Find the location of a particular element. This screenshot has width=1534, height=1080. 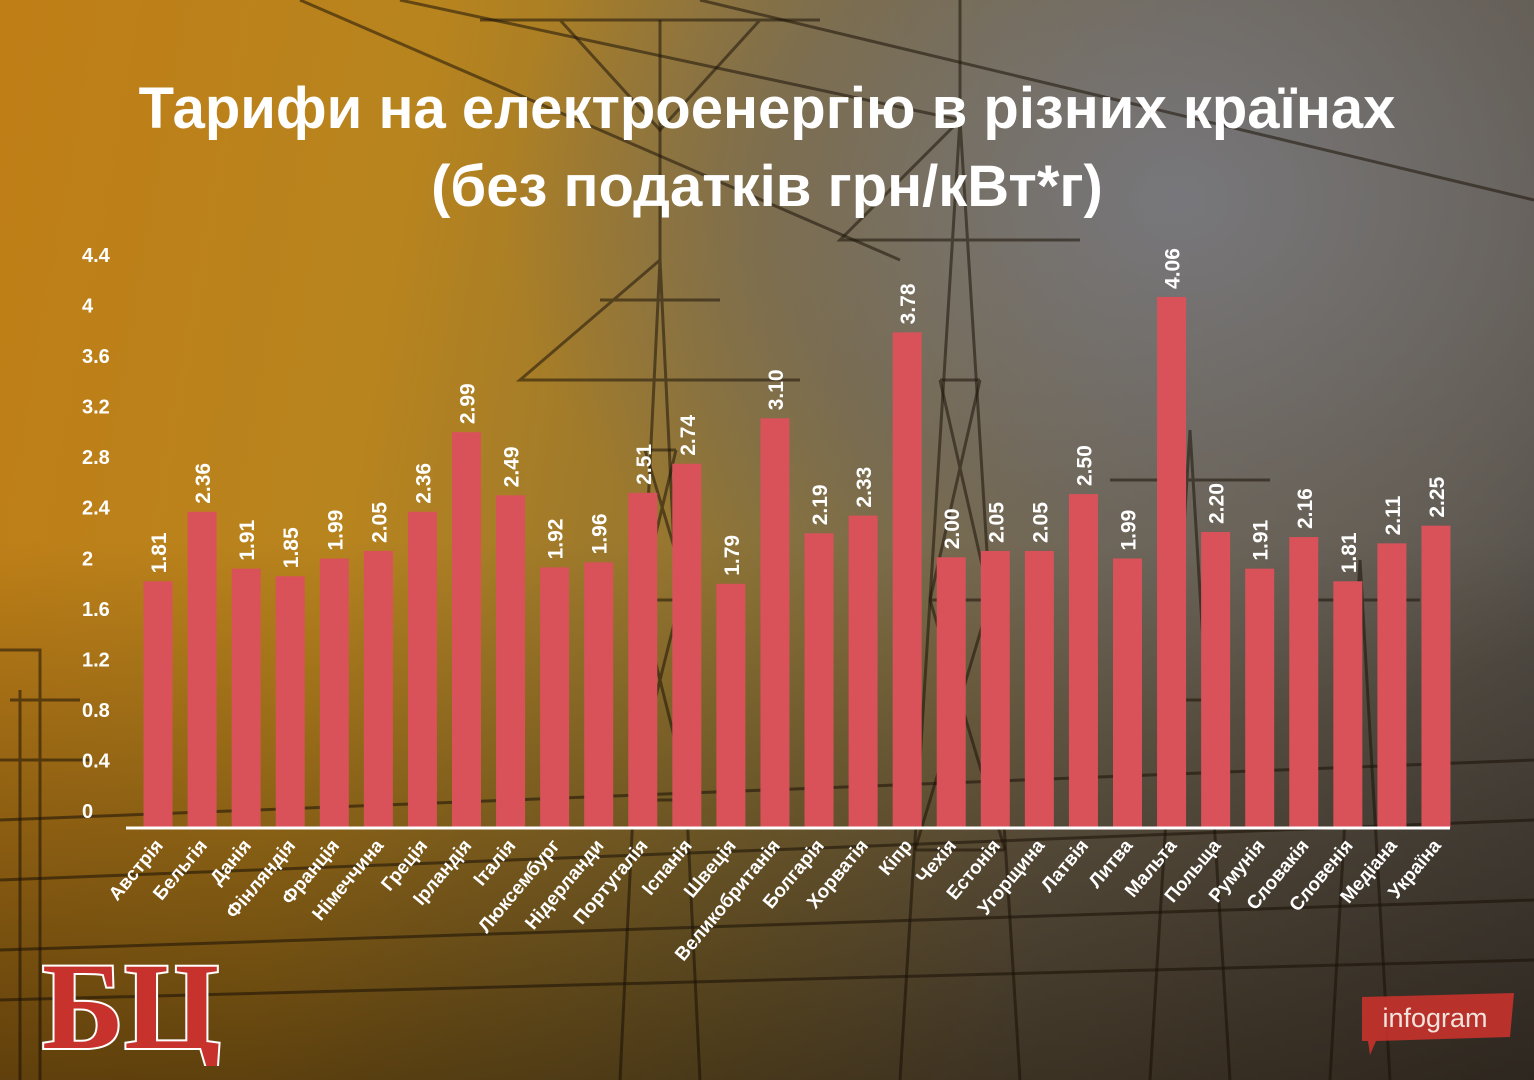

value-label: 1.79 is located at coordinates (732, 555).